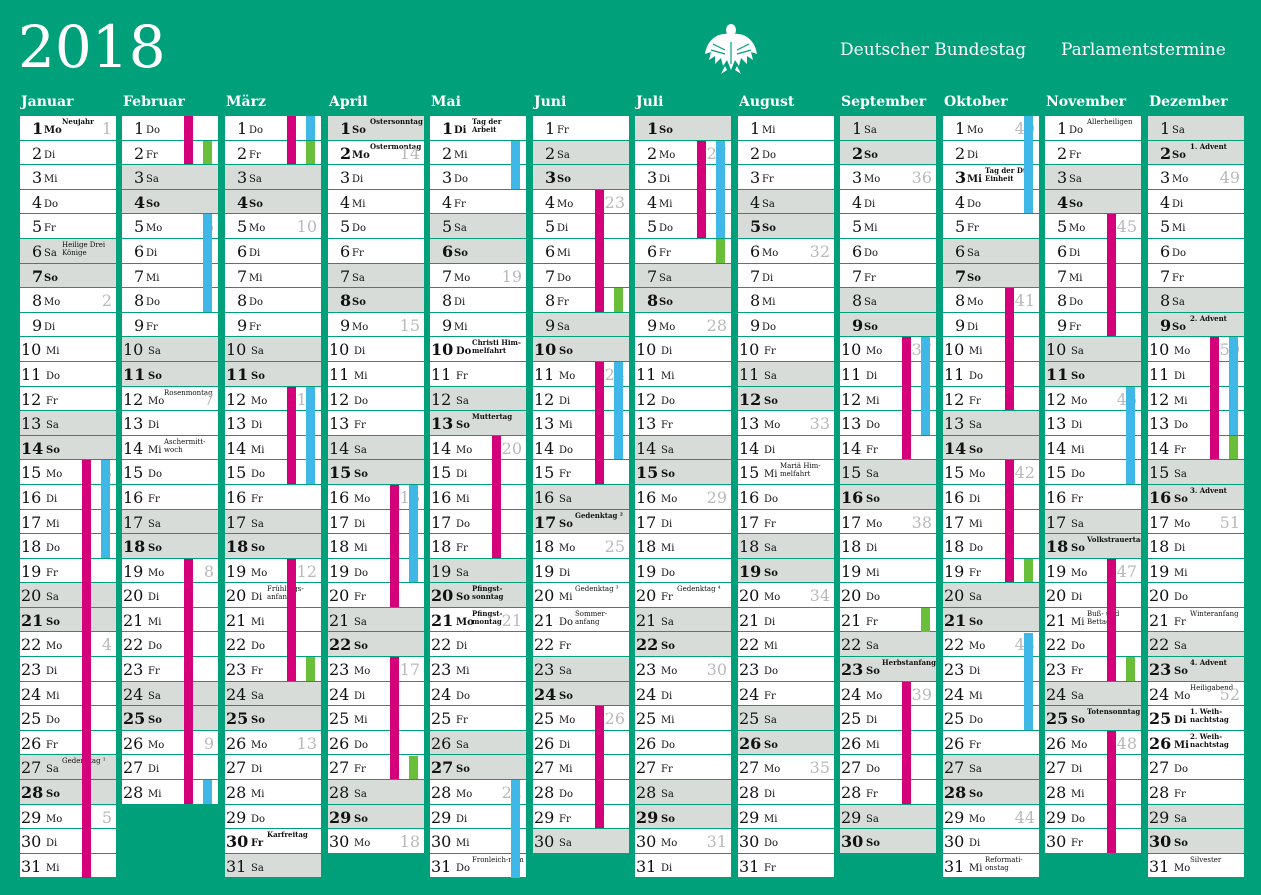  Describe the element at coordinates (976, 102) in the screenshot. I see `month-name: Oktober` at that location.